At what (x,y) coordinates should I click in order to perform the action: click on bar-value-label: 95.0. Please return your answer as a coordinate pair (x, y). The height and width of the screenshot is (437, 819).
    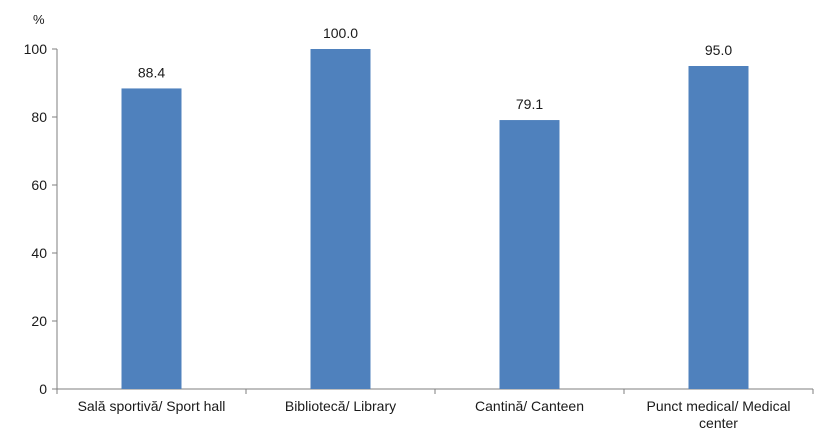
    Looking at the image, I should click on (718, 50).